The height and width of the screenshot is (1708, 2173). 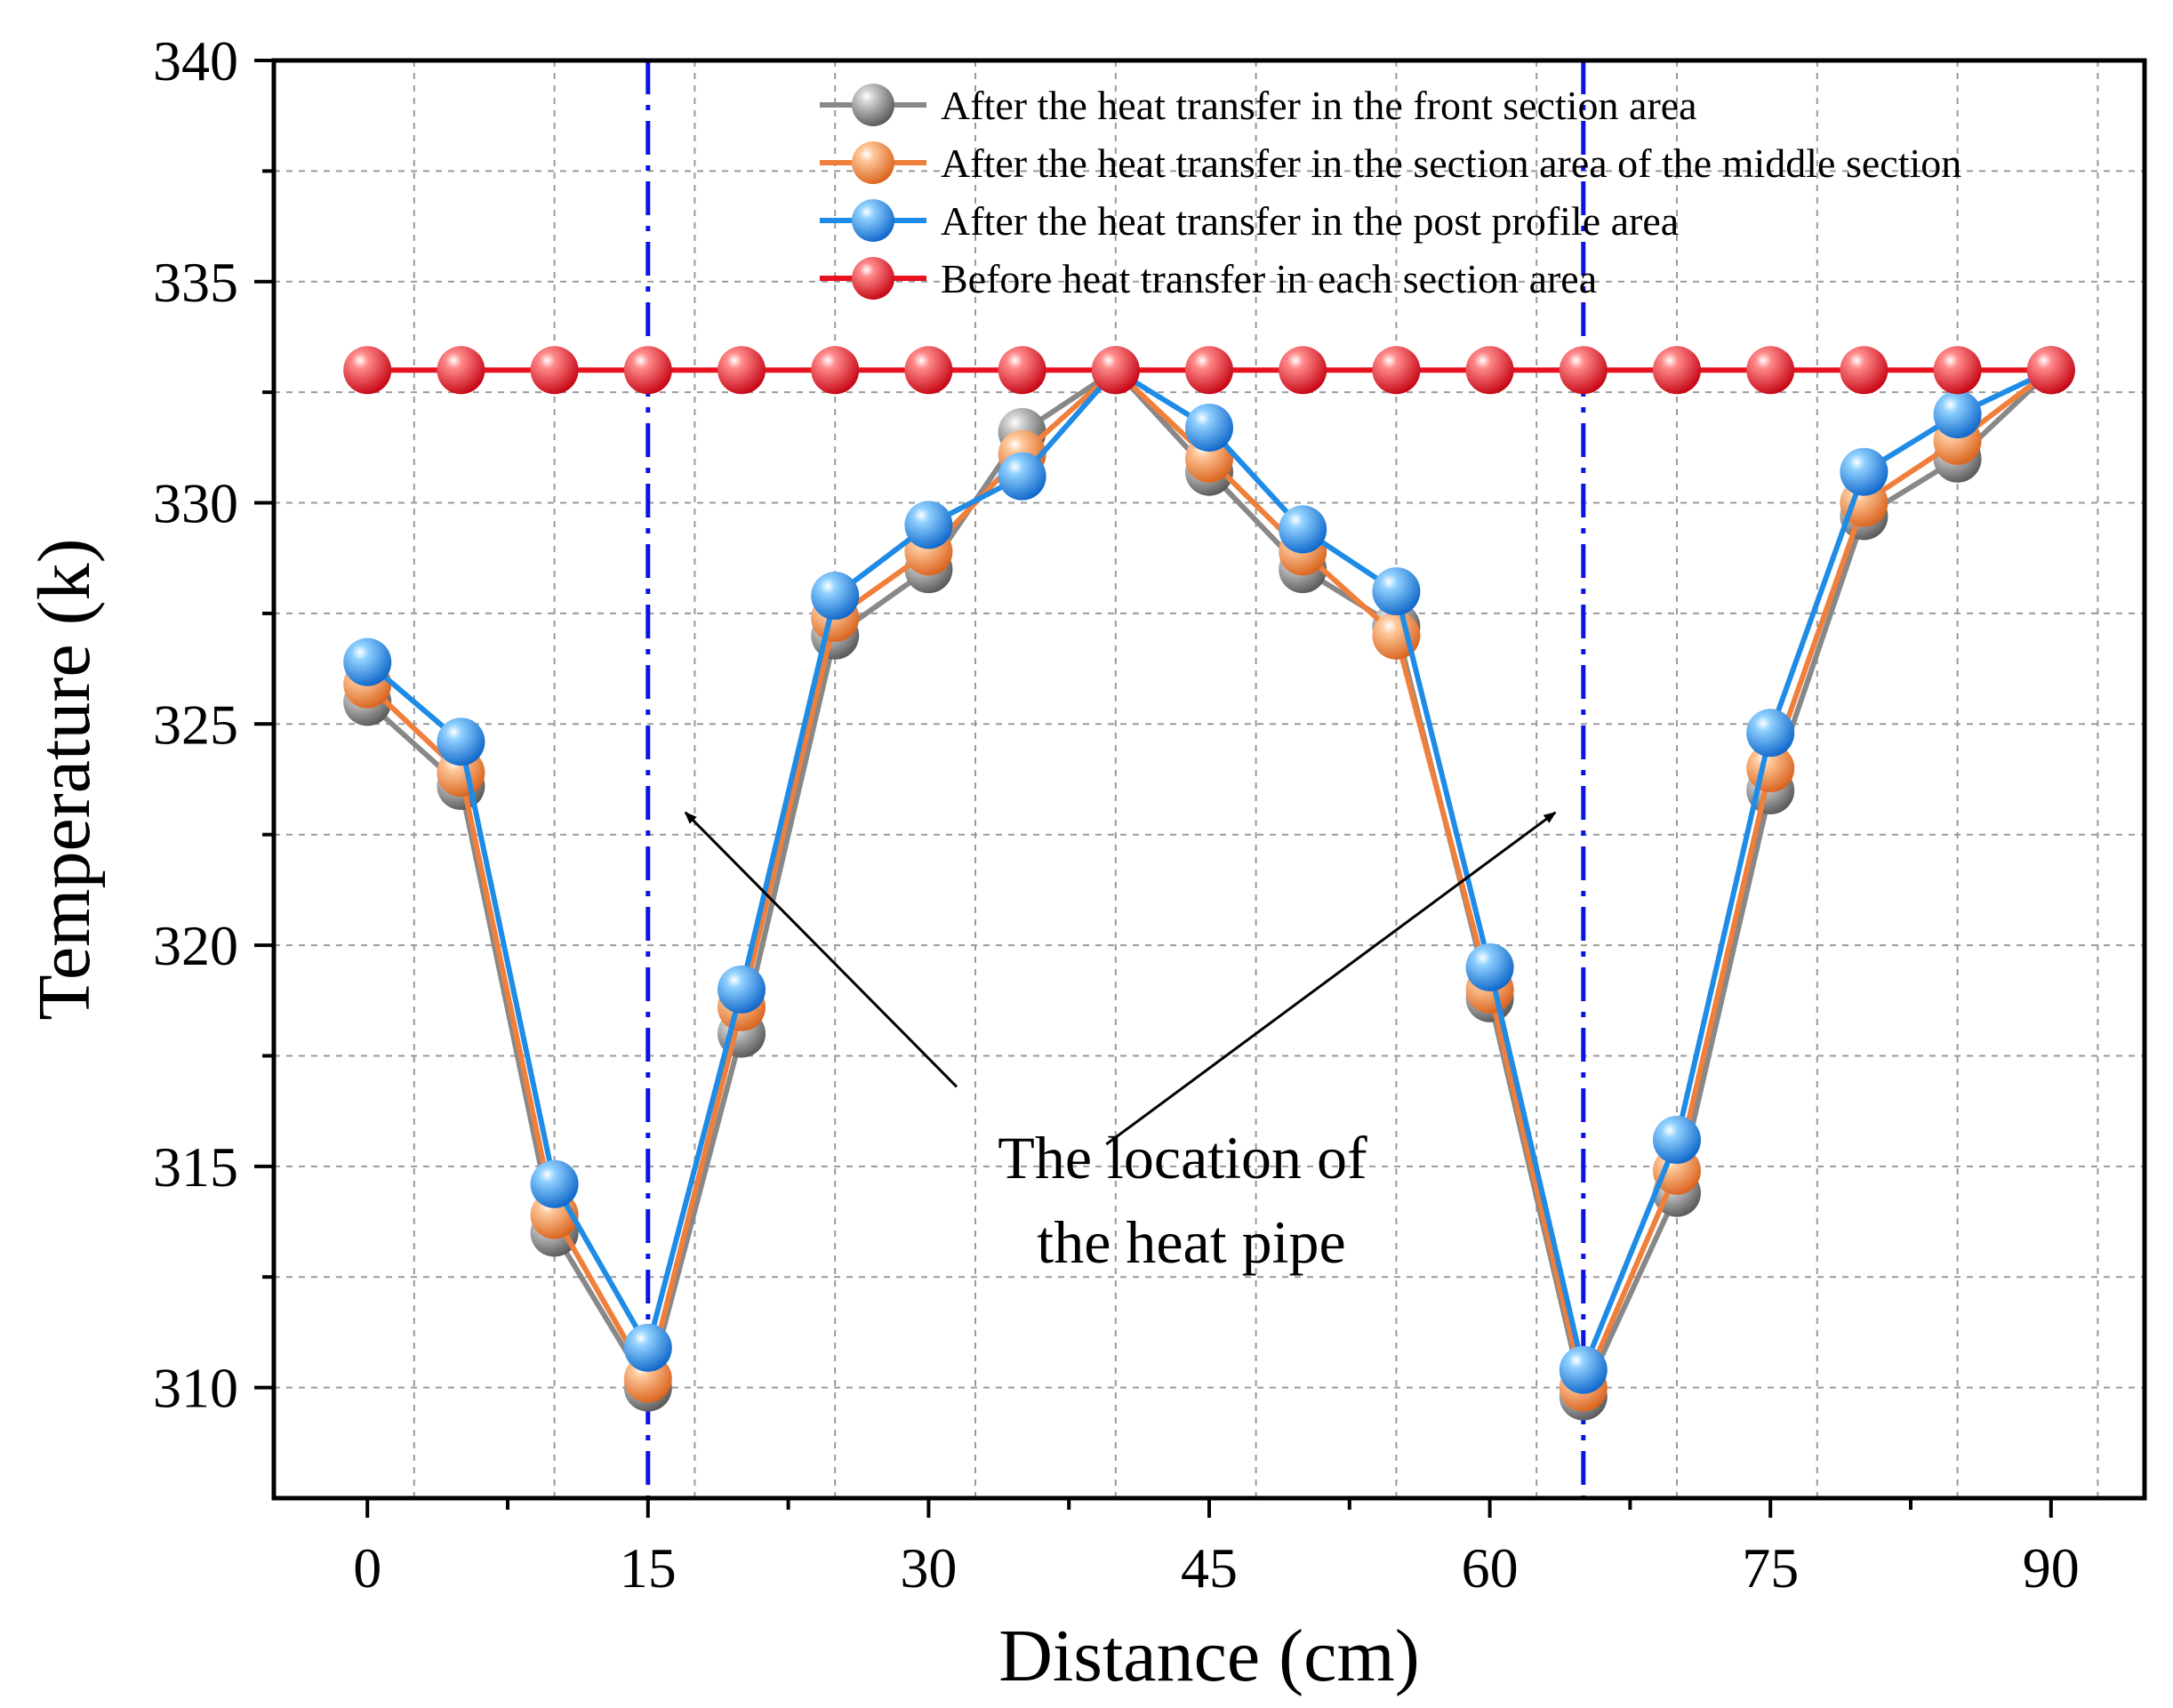 I want to click on x-tick-label: 45, so click(x=1209, y=1568).